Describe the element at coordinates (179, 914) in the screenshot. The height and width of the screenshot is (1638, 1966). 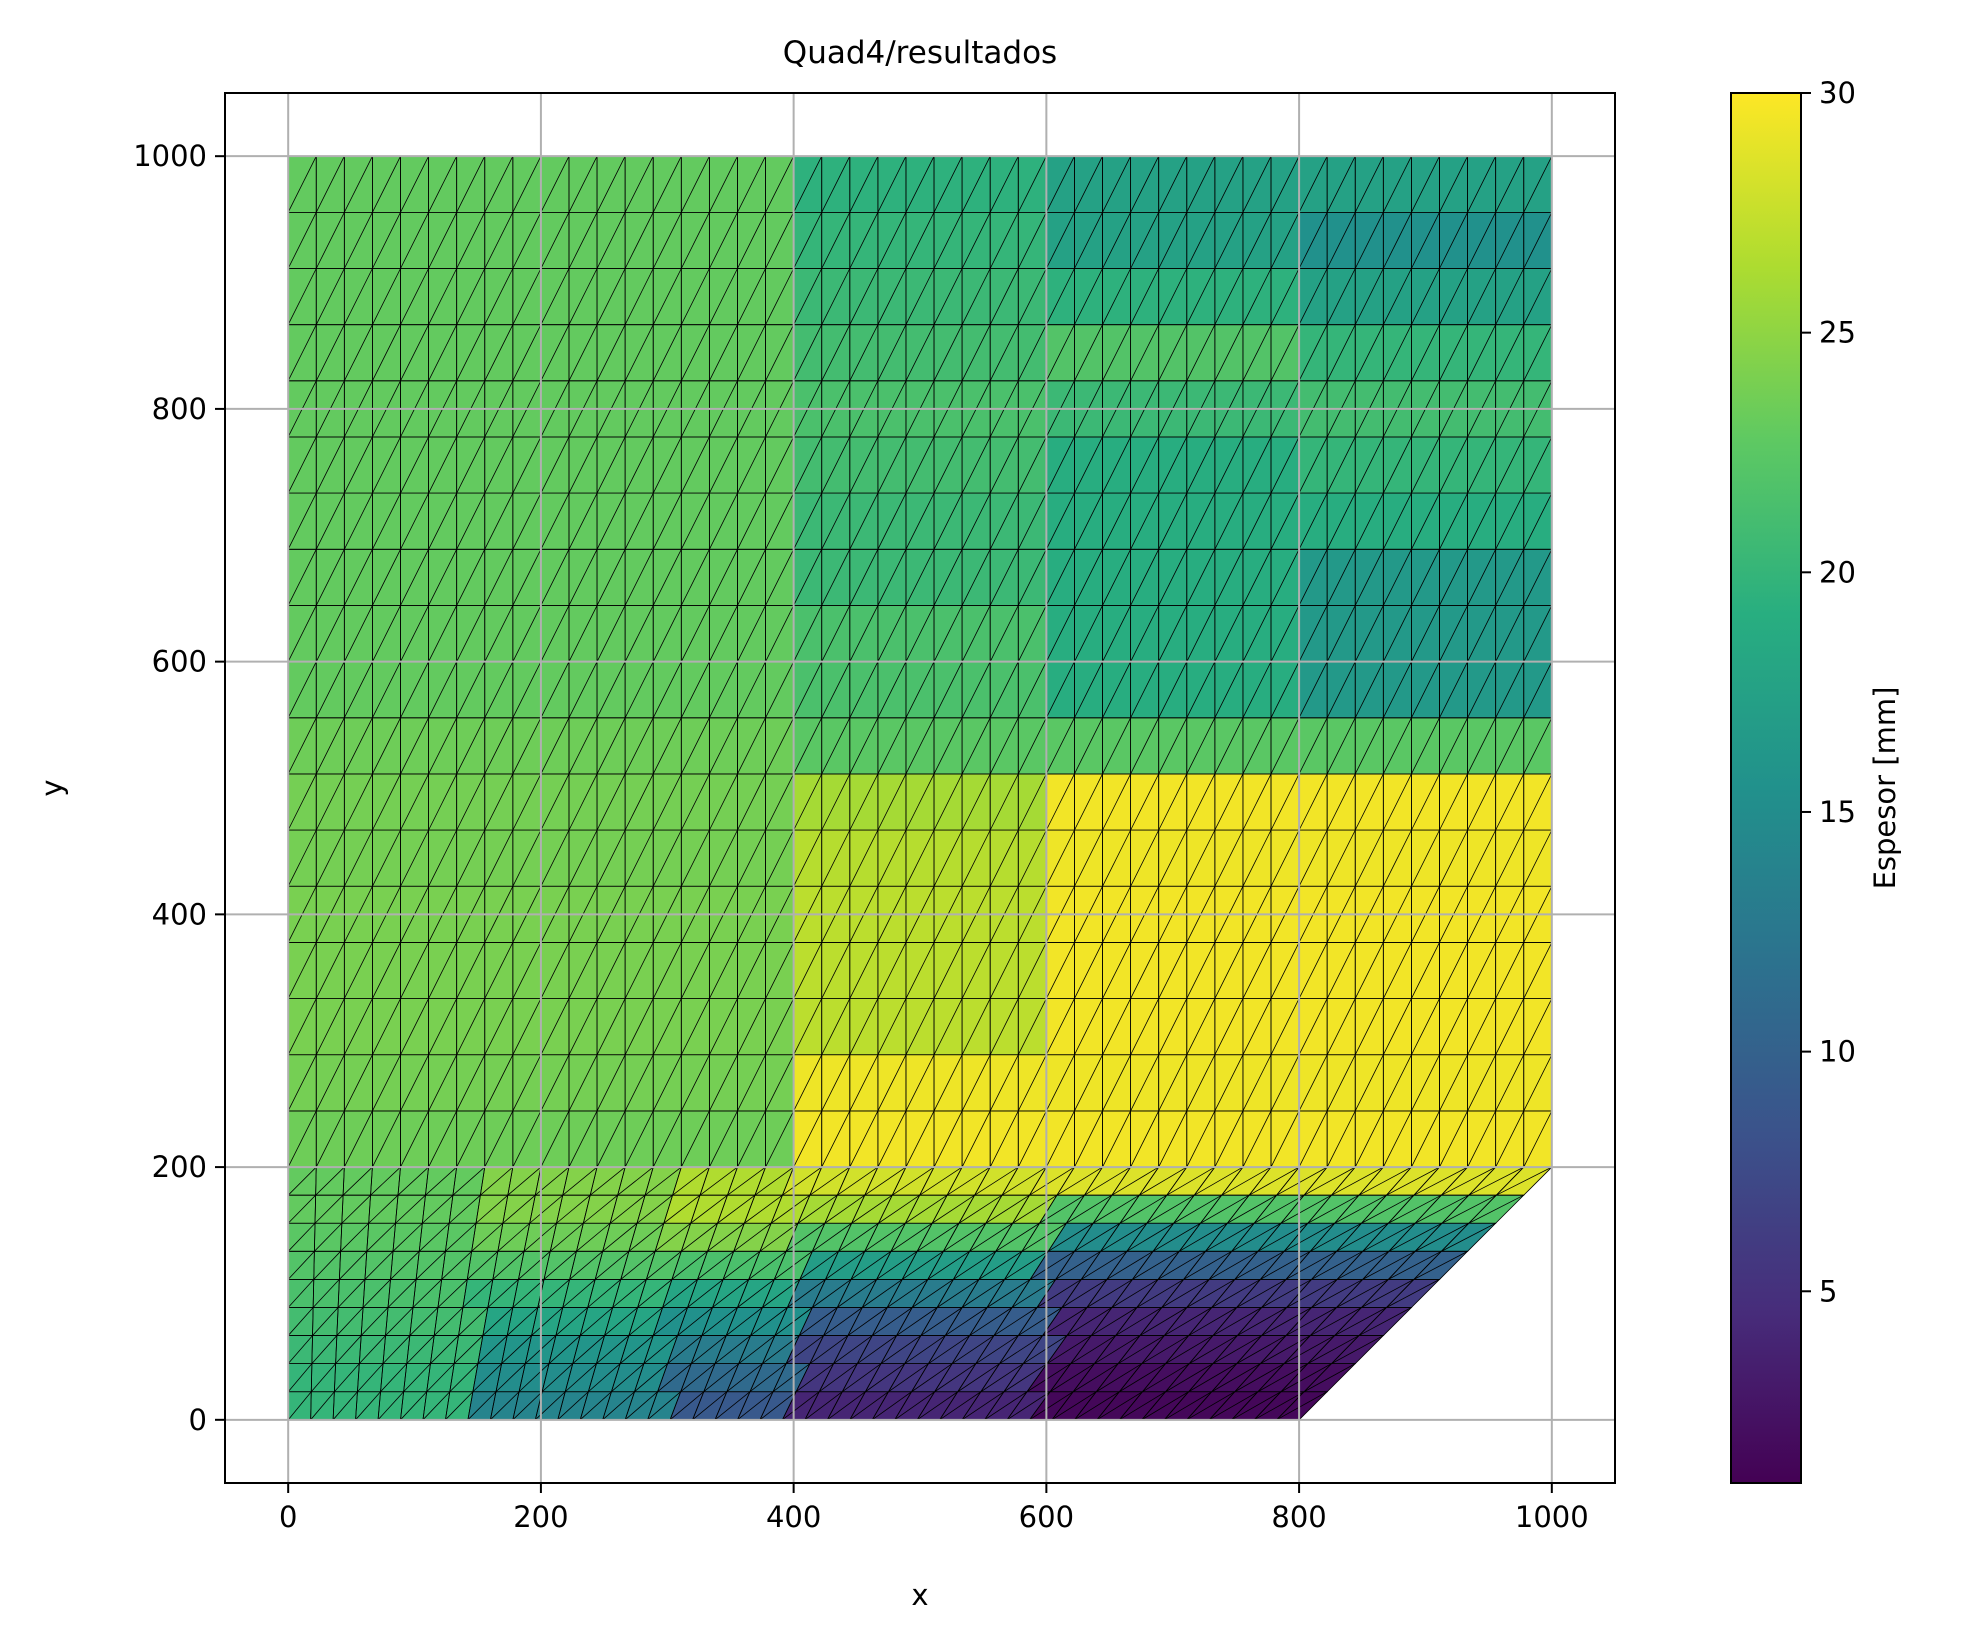
I see `y-tick-label: 400` at that location.